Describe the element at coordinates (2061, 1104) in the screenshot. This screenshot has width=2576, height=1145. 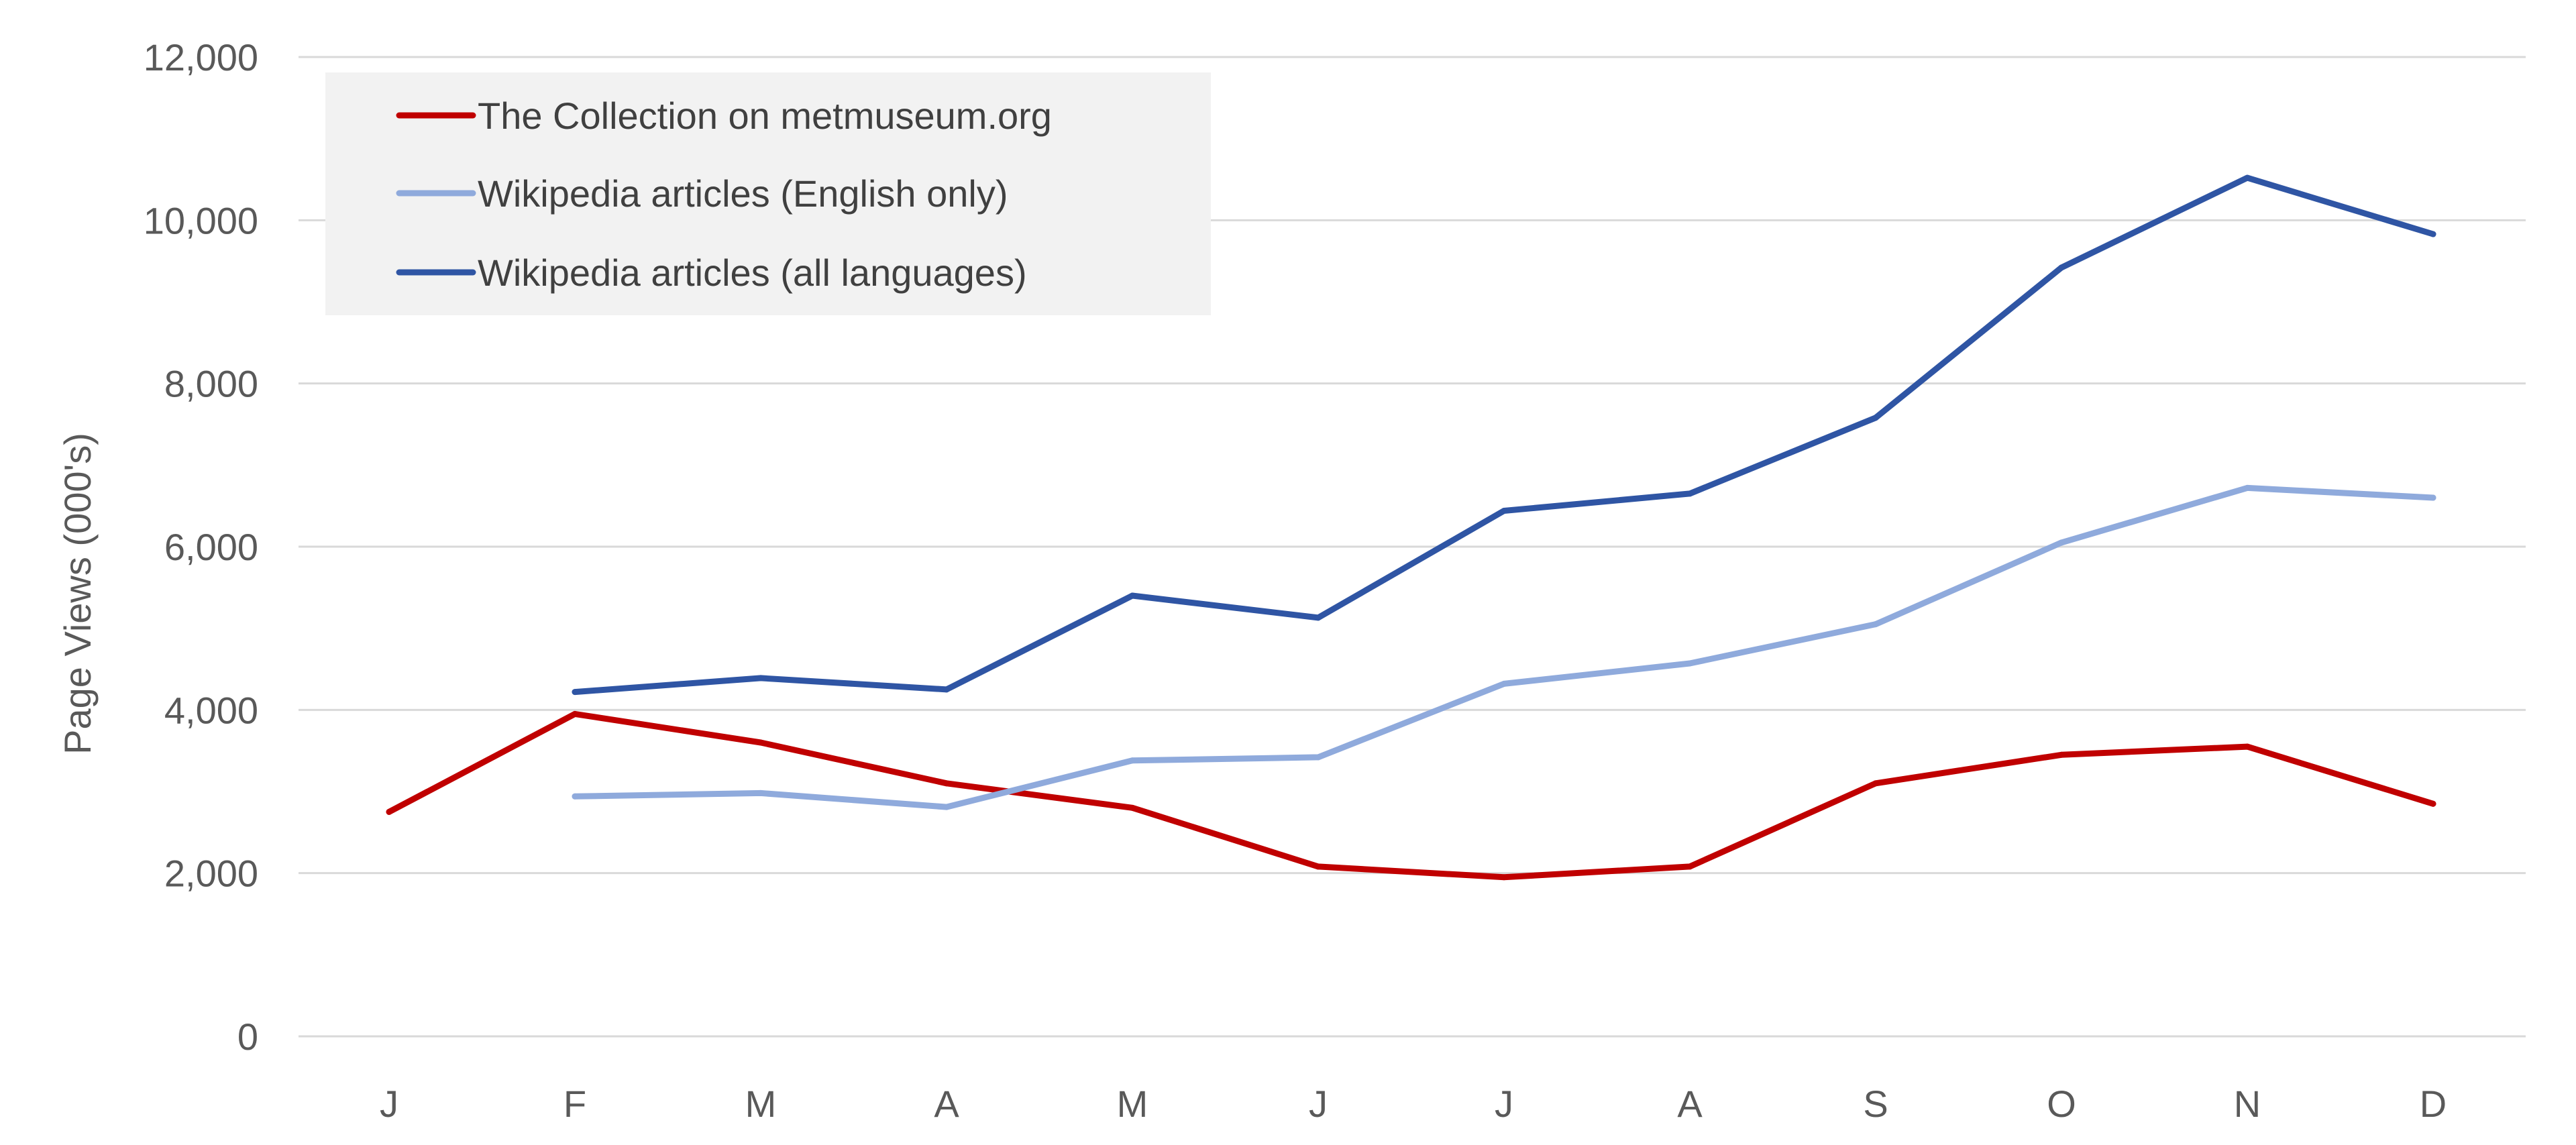
I see `x-tick-label: O` at that location.